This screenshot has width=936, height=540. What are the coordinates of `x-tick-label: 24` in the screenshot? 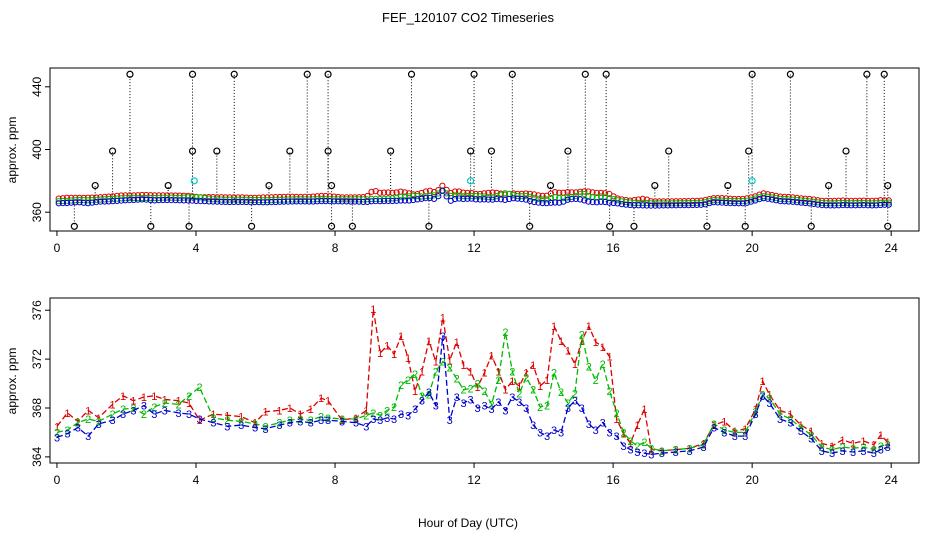 It's located at (892, 248).